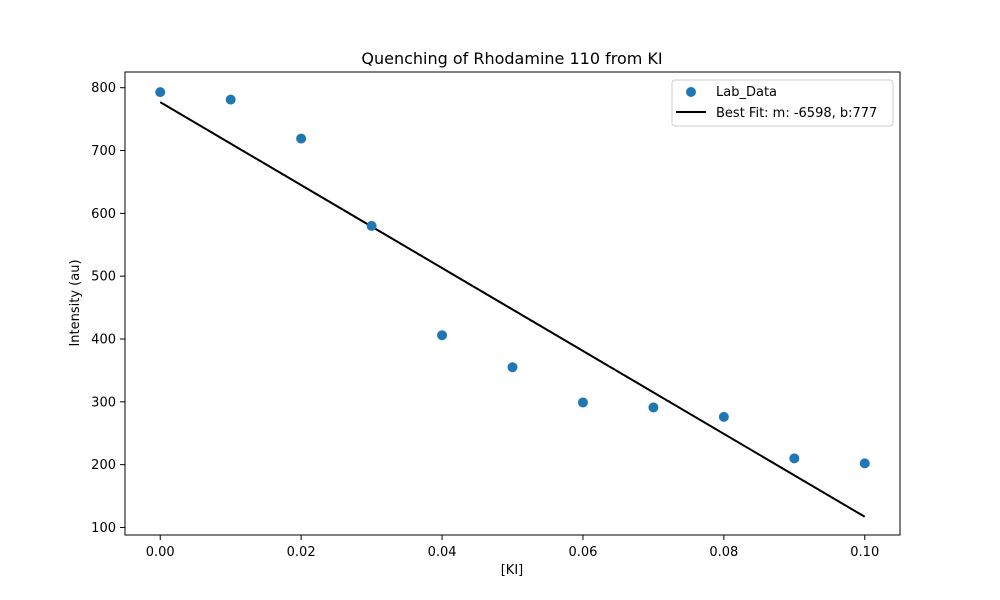 This screenshot has width=1000, height=600. I want to click on x-tick-label: 0.08, so click(723, 552).